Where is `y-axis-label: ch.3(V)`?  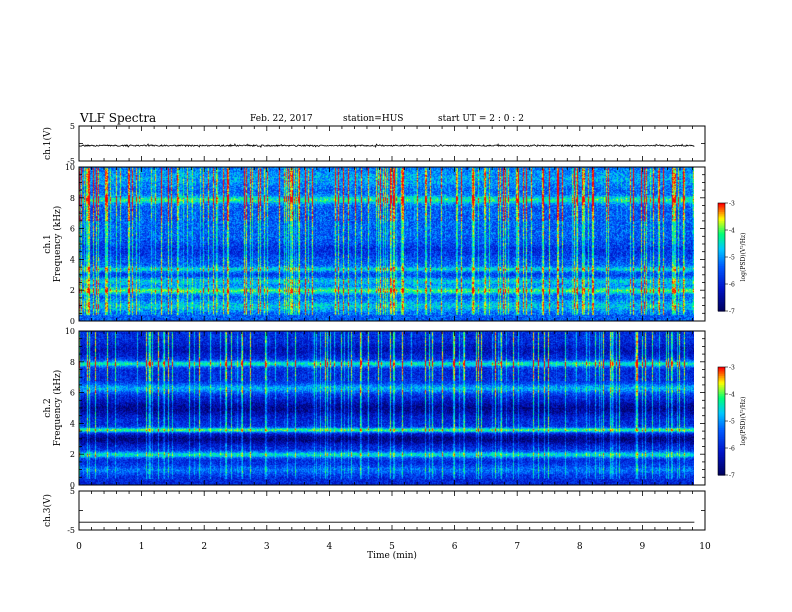 y-axis-label: ch.3(V) is located at coordinates (47, 510).